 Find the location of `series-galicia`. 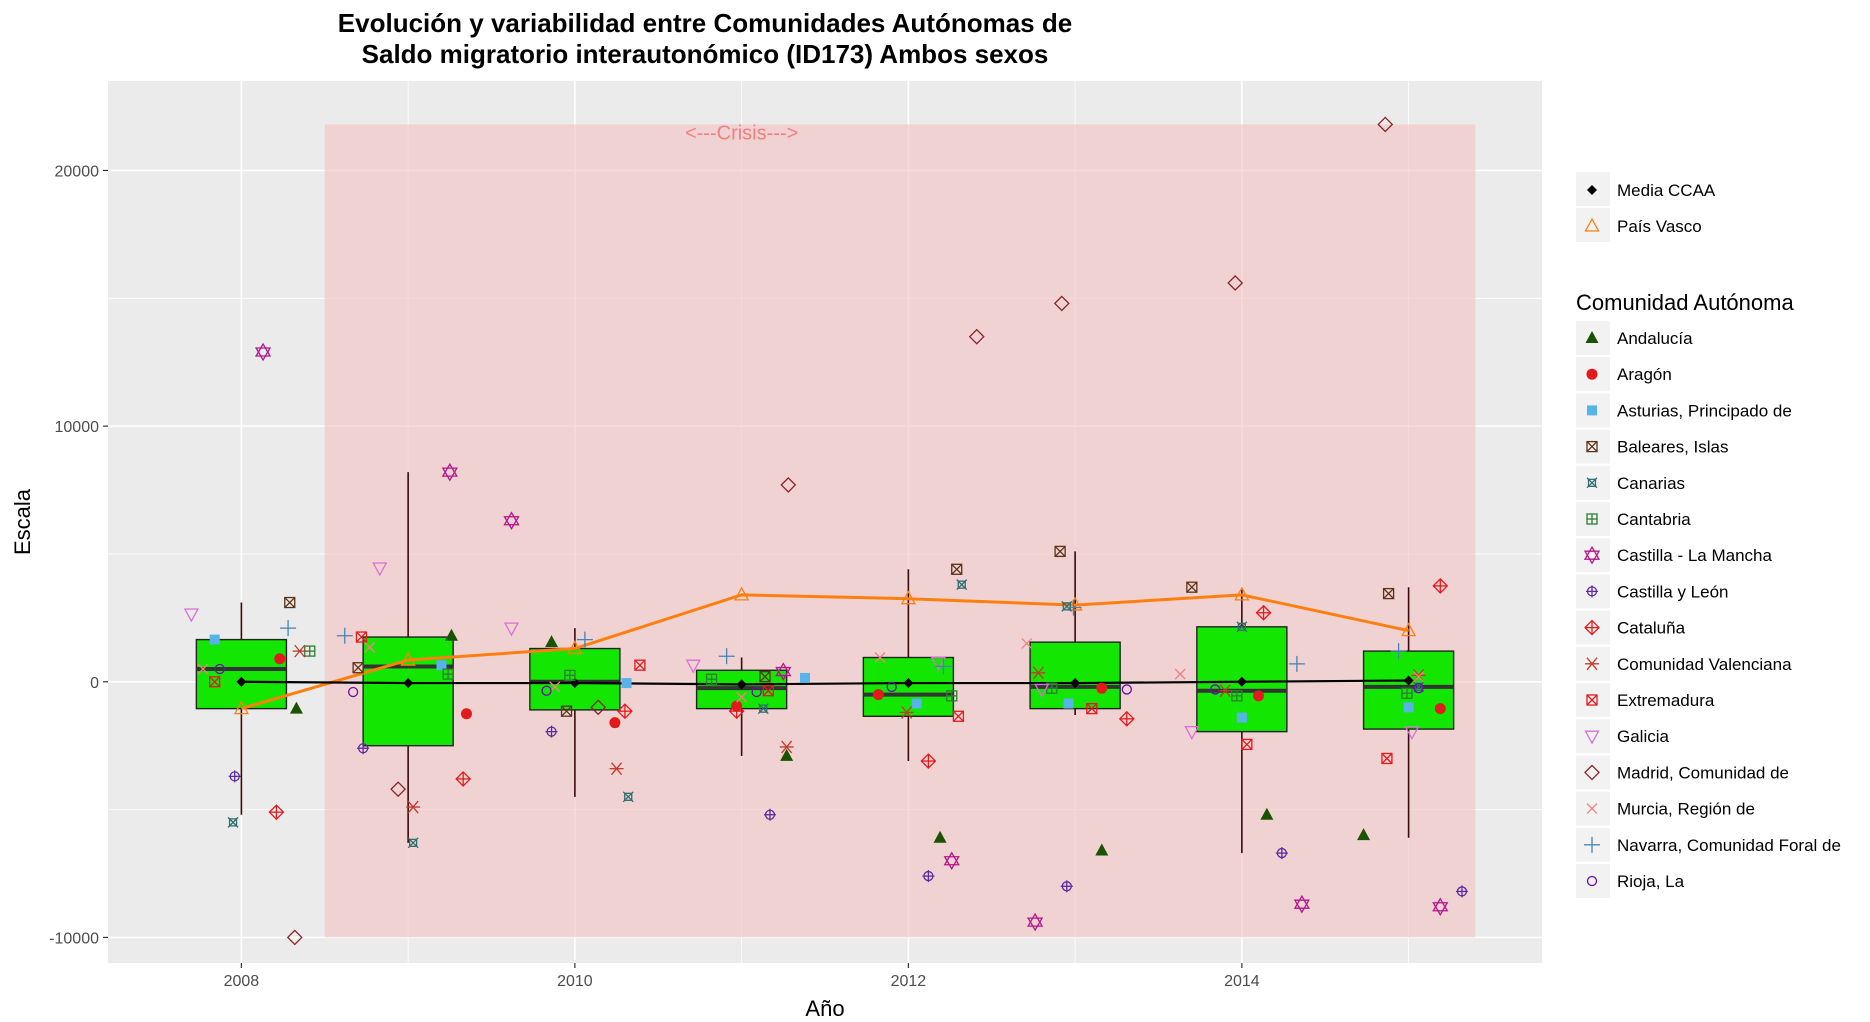

series-galicia is located at coordinates (801, 651).